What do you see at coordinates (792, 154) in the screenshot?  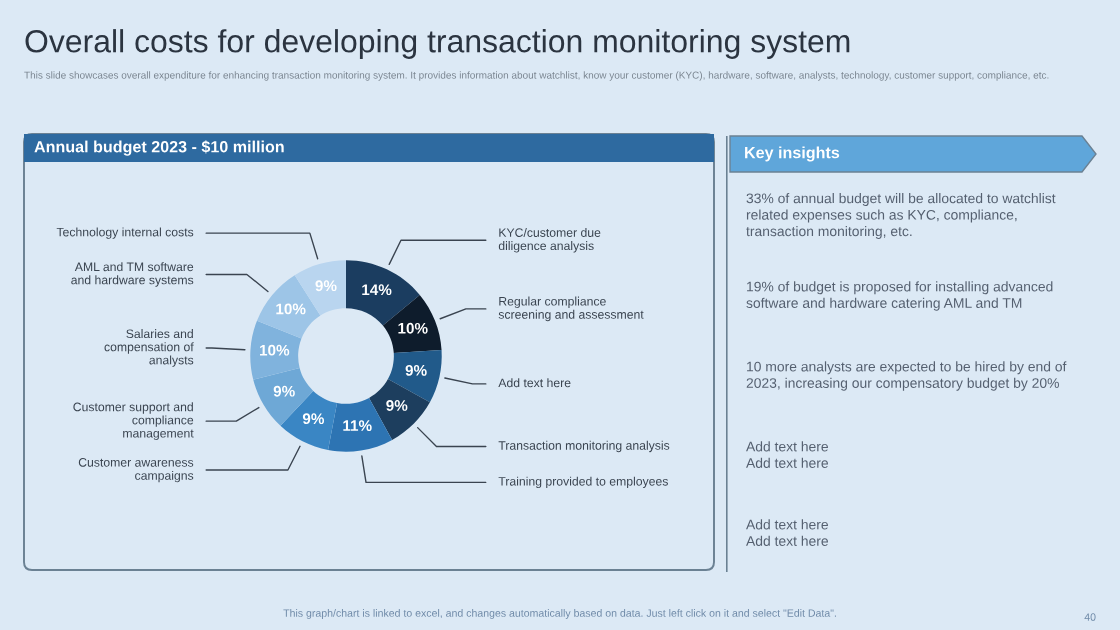 I see `text: Key insights` at bounding box center [792, 154].